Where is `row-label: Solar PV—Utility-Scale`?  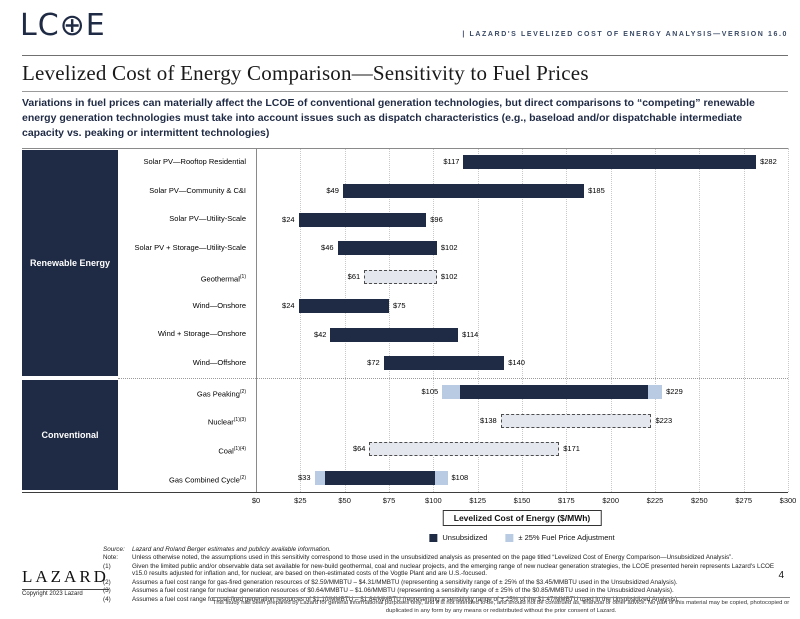 row-label: Solar PV—Utility-Scale is located at coordinates (207, 219).